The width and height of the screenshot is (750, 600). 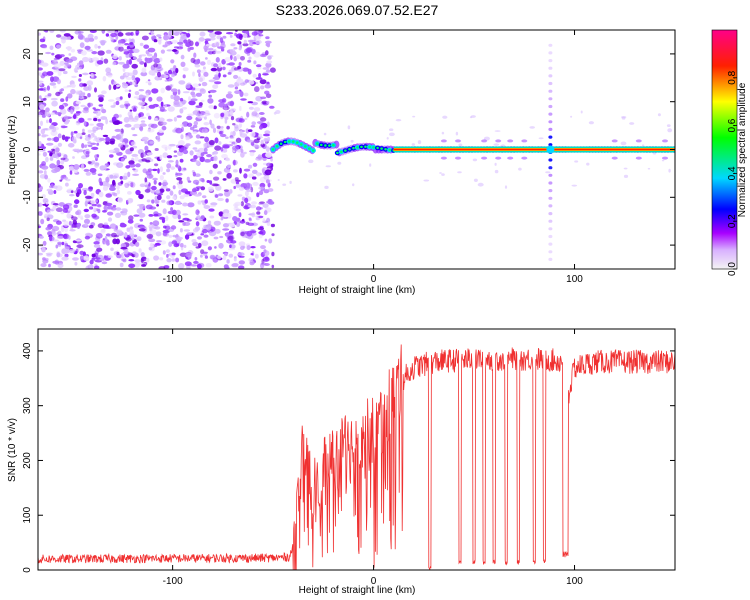 I want to click on spectrogram-ytick-label: -10, so click(x=27, y=197).